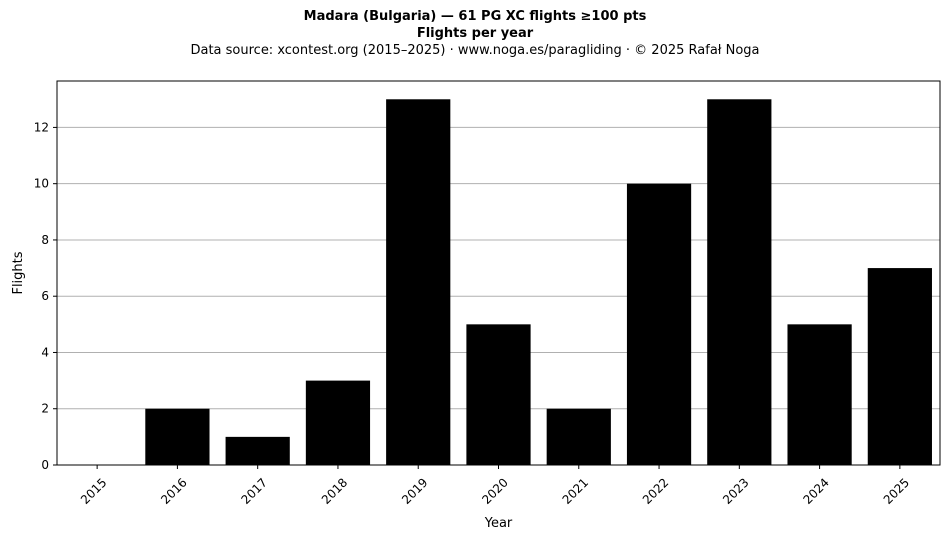 This screenshot has width=950, height=539. What do you see at coordinates (819, 394) in the screenshot?
I see `bar-2024` at bounding box center [819, 394].